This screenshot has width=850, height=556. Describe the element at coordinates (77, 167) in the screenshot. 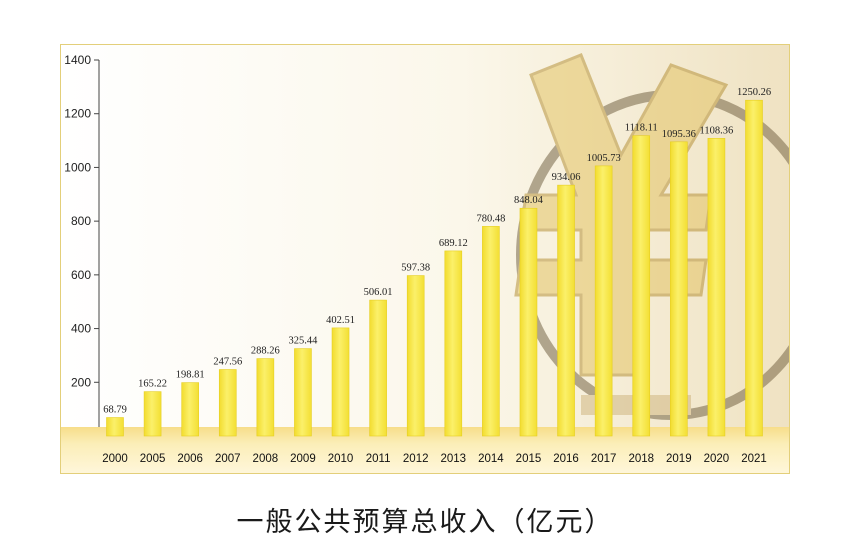

I see `y-tick-label: 1000` at that location.